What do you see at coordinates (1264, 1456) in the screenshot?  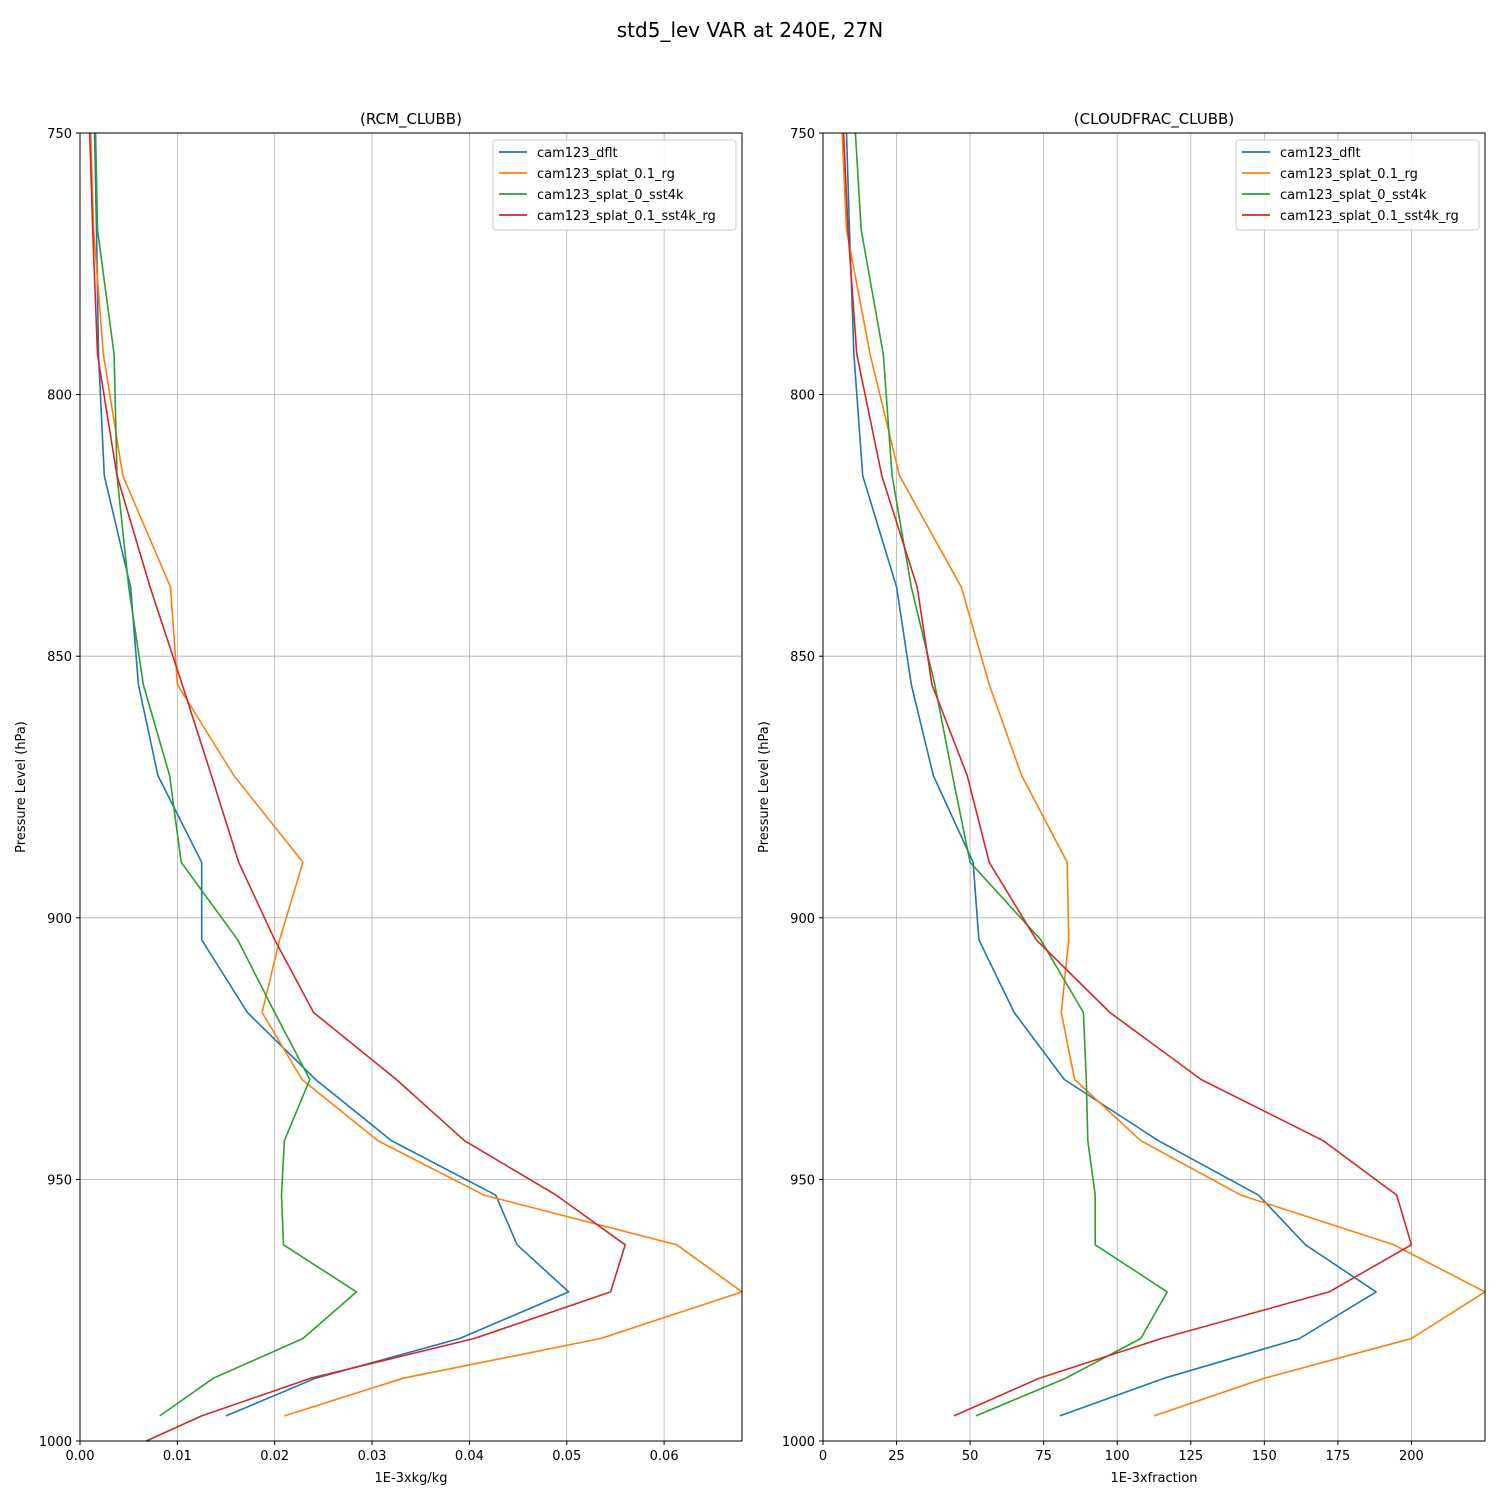 I see `x-tick-label: 150` at bounding box center [1264, 1456].